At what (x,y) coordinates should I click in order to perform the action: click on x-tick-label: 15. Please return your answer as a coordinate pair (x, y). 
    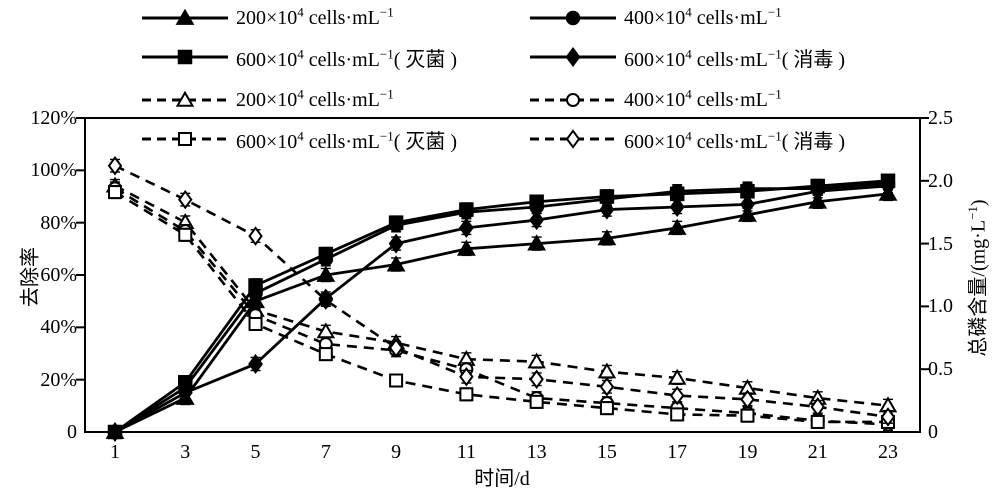
    Looking at the image, I should click on (606, 452).